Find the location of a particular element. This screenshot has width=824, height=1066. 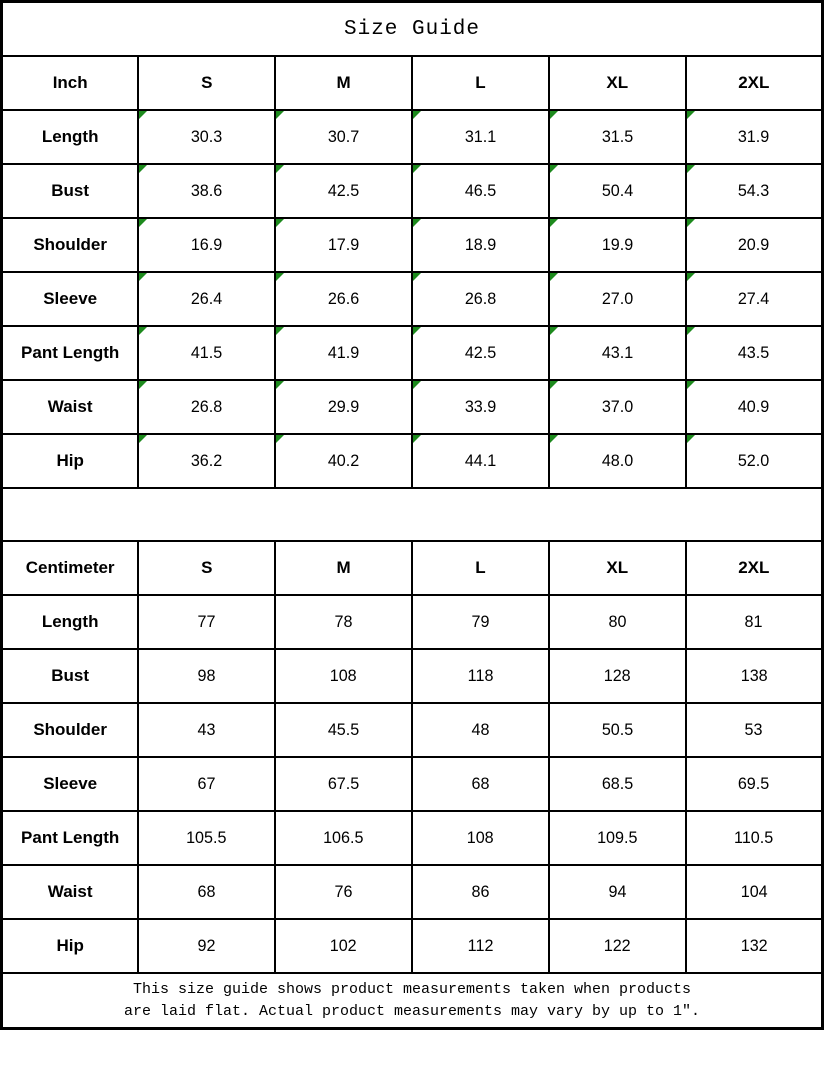

value-text: 92 is located at coordinates (206, 945).